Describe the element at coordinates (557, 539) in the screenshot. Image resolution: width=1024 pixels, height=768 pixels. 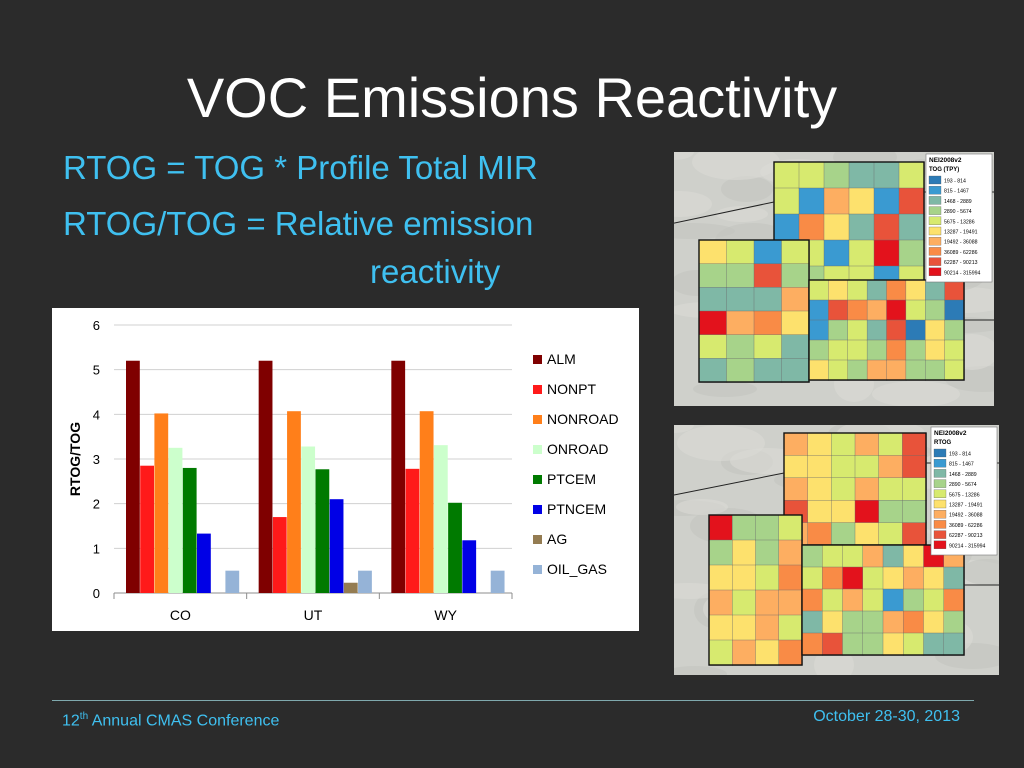
I see `legend-label-ag: AG` at that location.